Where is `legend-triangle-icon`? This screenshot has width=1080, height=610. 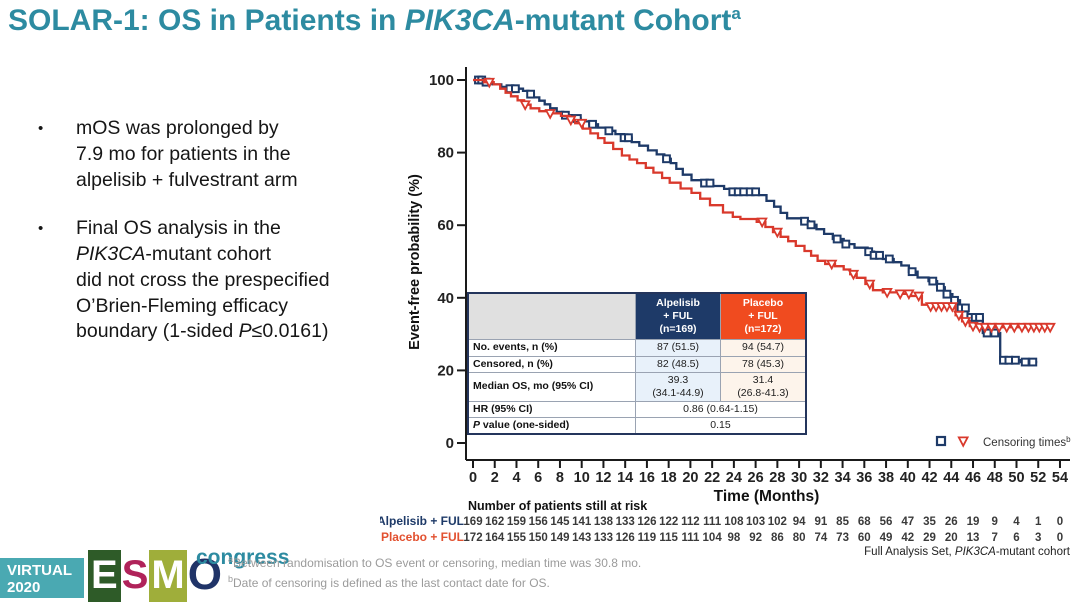 legend-triangle-icon is located at coordinates (963, 442).